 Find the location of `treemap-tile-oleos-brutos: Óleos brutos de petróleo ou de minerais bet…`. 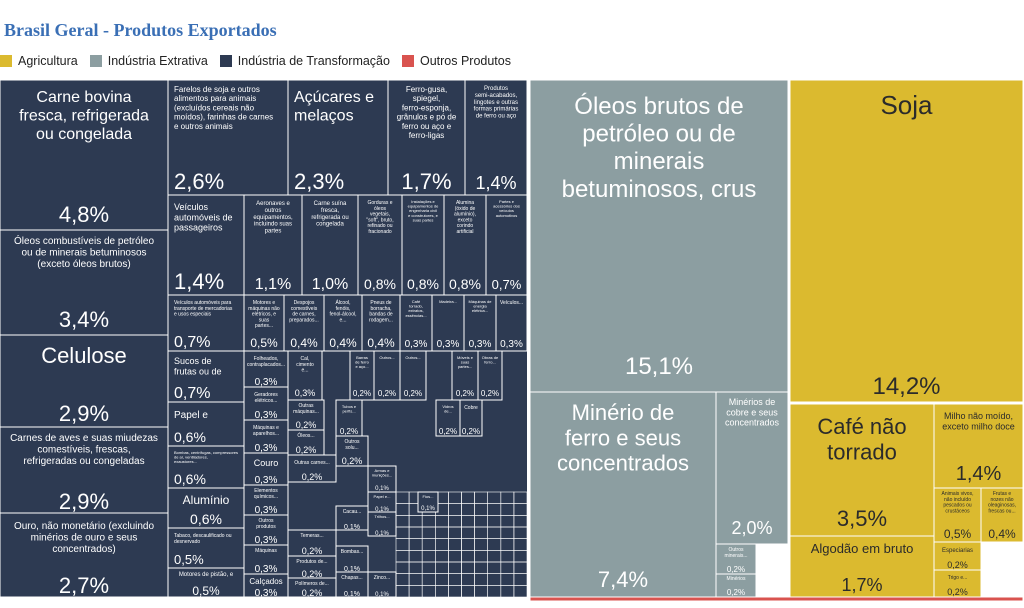

treemap-tile-oleos-brutos: Óleos brutos de petróleo ou de minerais bet… is located at coordinates (659, 236).